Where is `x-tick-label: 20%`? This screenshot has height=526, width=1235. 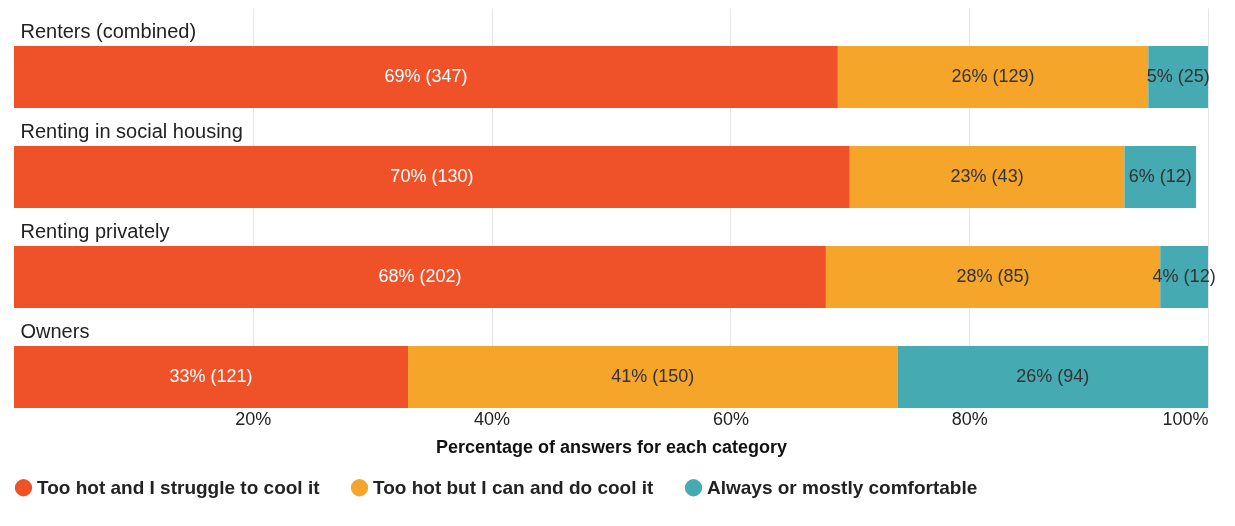
x-tick-label: 20% is located at coordinates (253, 418).